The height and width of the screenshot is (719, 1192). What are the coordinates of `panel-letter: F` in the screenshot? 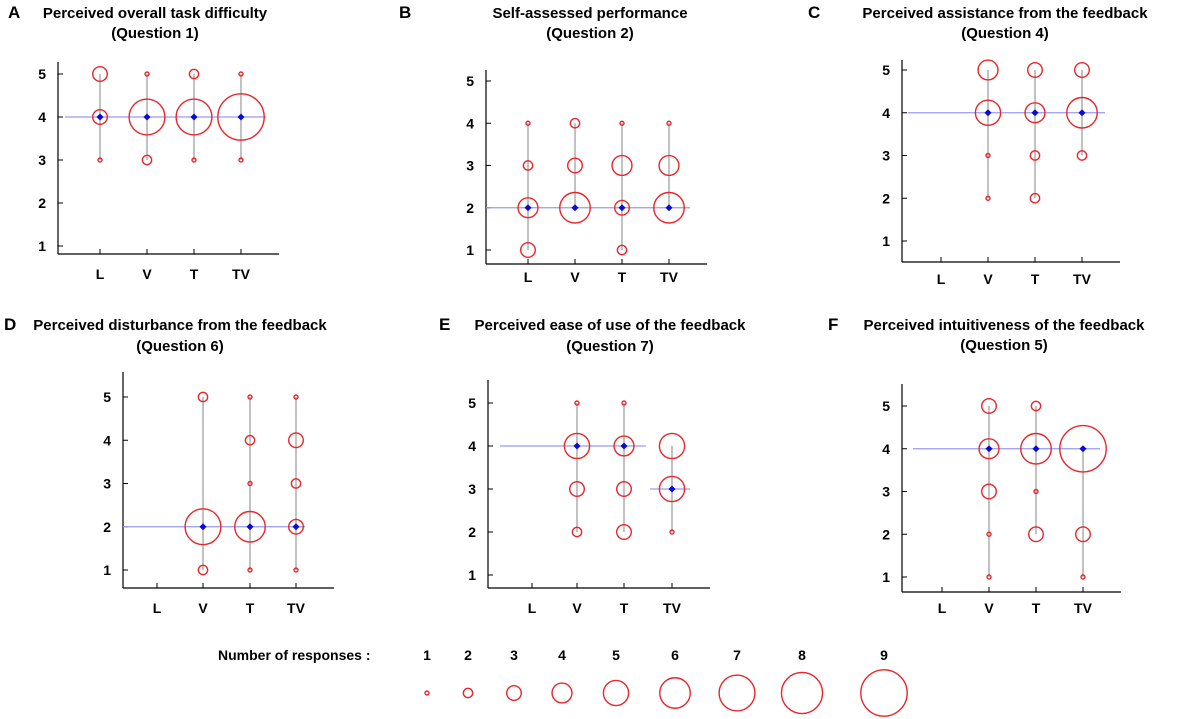 It's located at (833, 324).